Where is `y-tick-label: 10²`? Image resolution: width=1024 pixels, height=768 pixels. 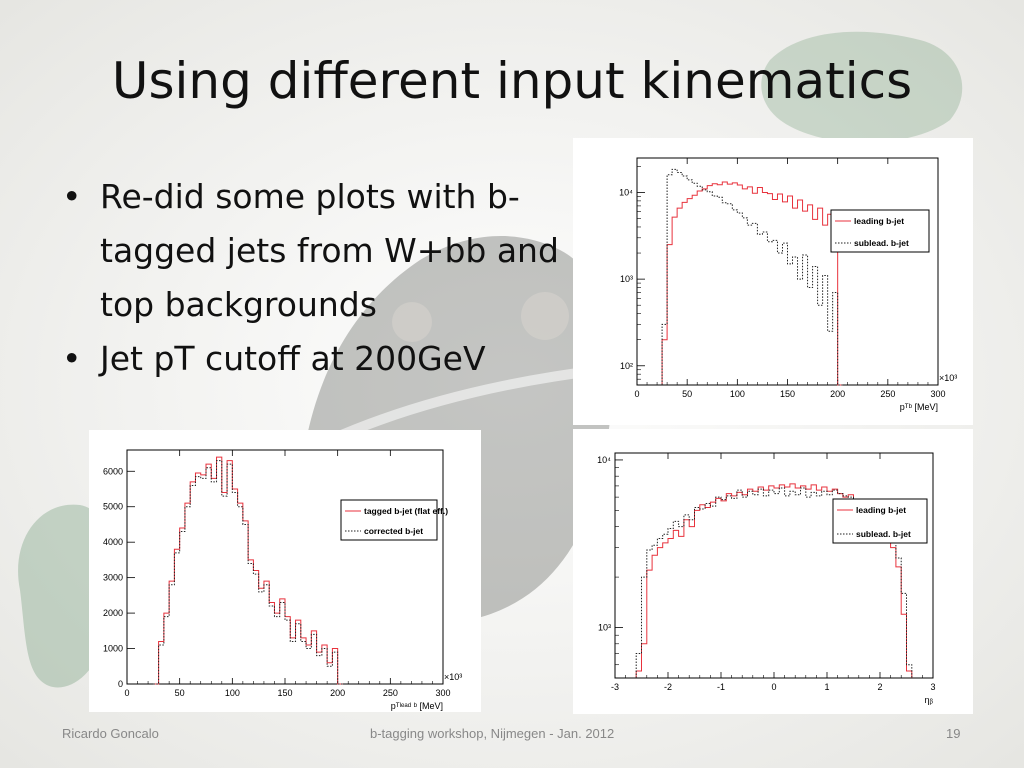
y-tick-label: 10² is located at coordinates (626, 366).